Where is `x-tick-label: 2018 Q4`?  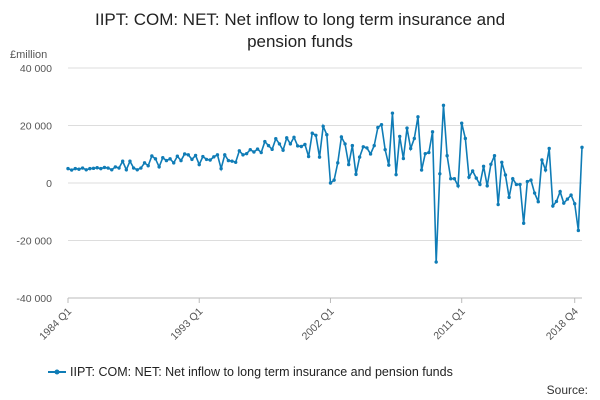
x-tick-label: 2018 Q4 is located at coordinates (562, 324).